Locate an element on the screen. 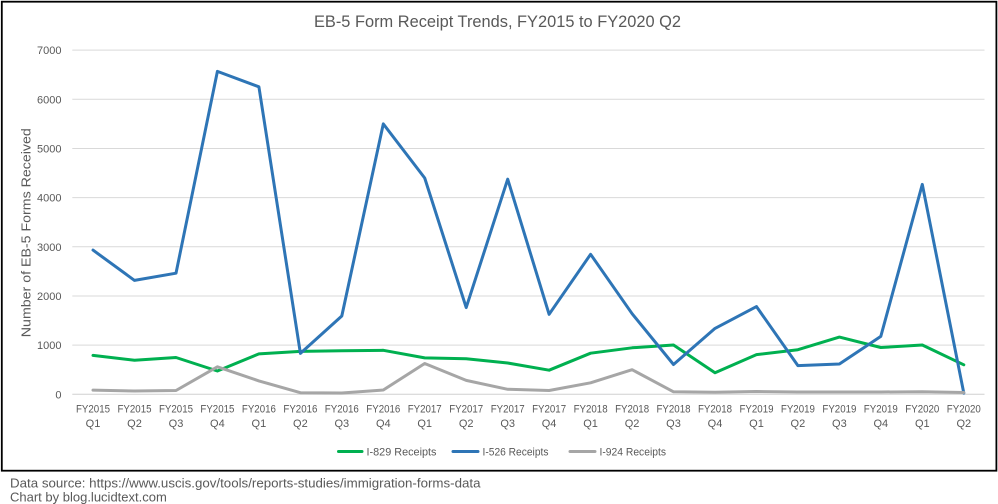 The image size is (998, 504). svg-text: I-526 Receipts is located at coordinates (516, 453).